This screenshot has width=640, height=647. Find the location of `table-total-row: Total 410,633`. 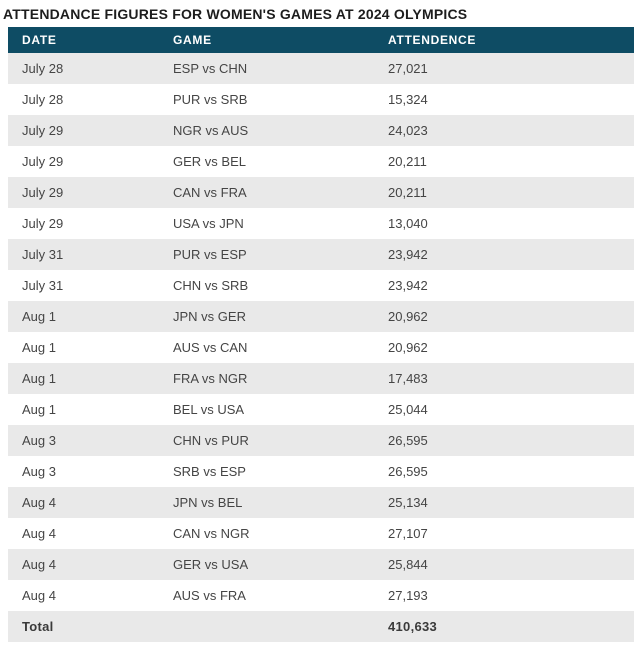

table-total-row: Total 410,633 is located at coordinates (321, 626).